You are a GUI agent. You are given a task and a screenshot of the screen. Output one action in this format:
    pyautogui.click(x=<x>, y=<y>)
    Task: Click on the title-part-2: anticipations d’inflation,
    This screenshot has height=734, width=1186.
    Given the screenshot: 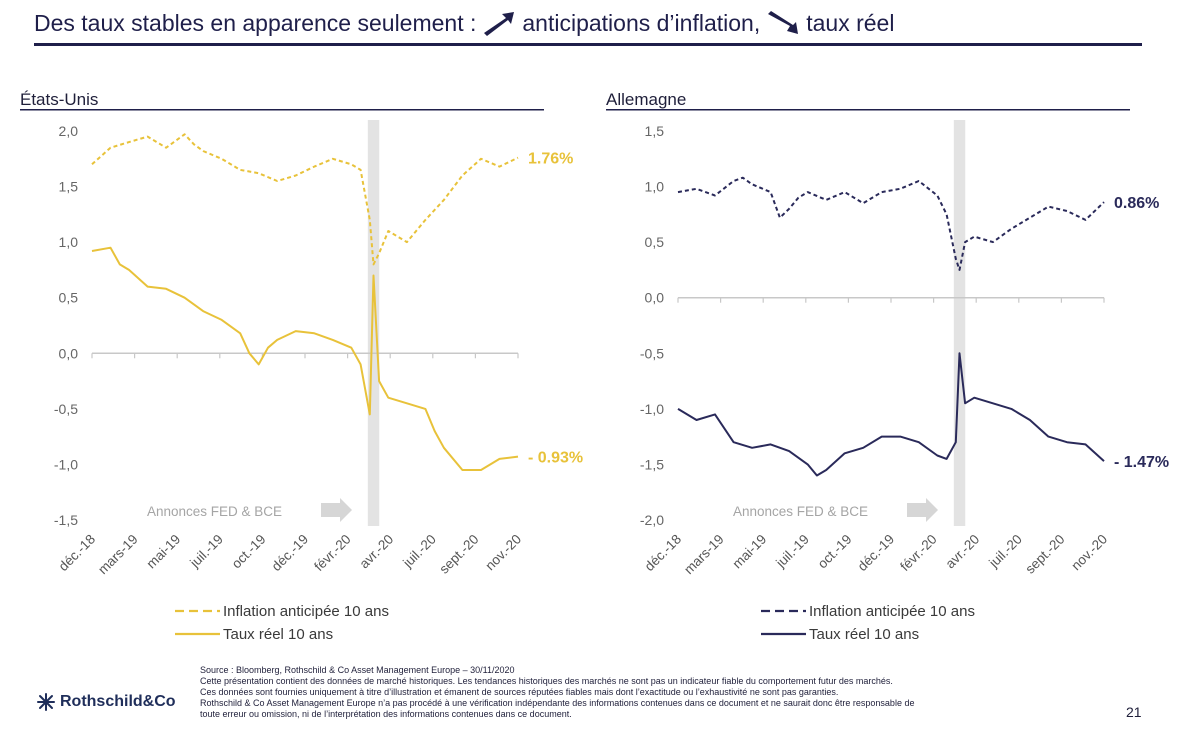 What is the action you would take?
    pyautogui.click(x=641, y=22)
    